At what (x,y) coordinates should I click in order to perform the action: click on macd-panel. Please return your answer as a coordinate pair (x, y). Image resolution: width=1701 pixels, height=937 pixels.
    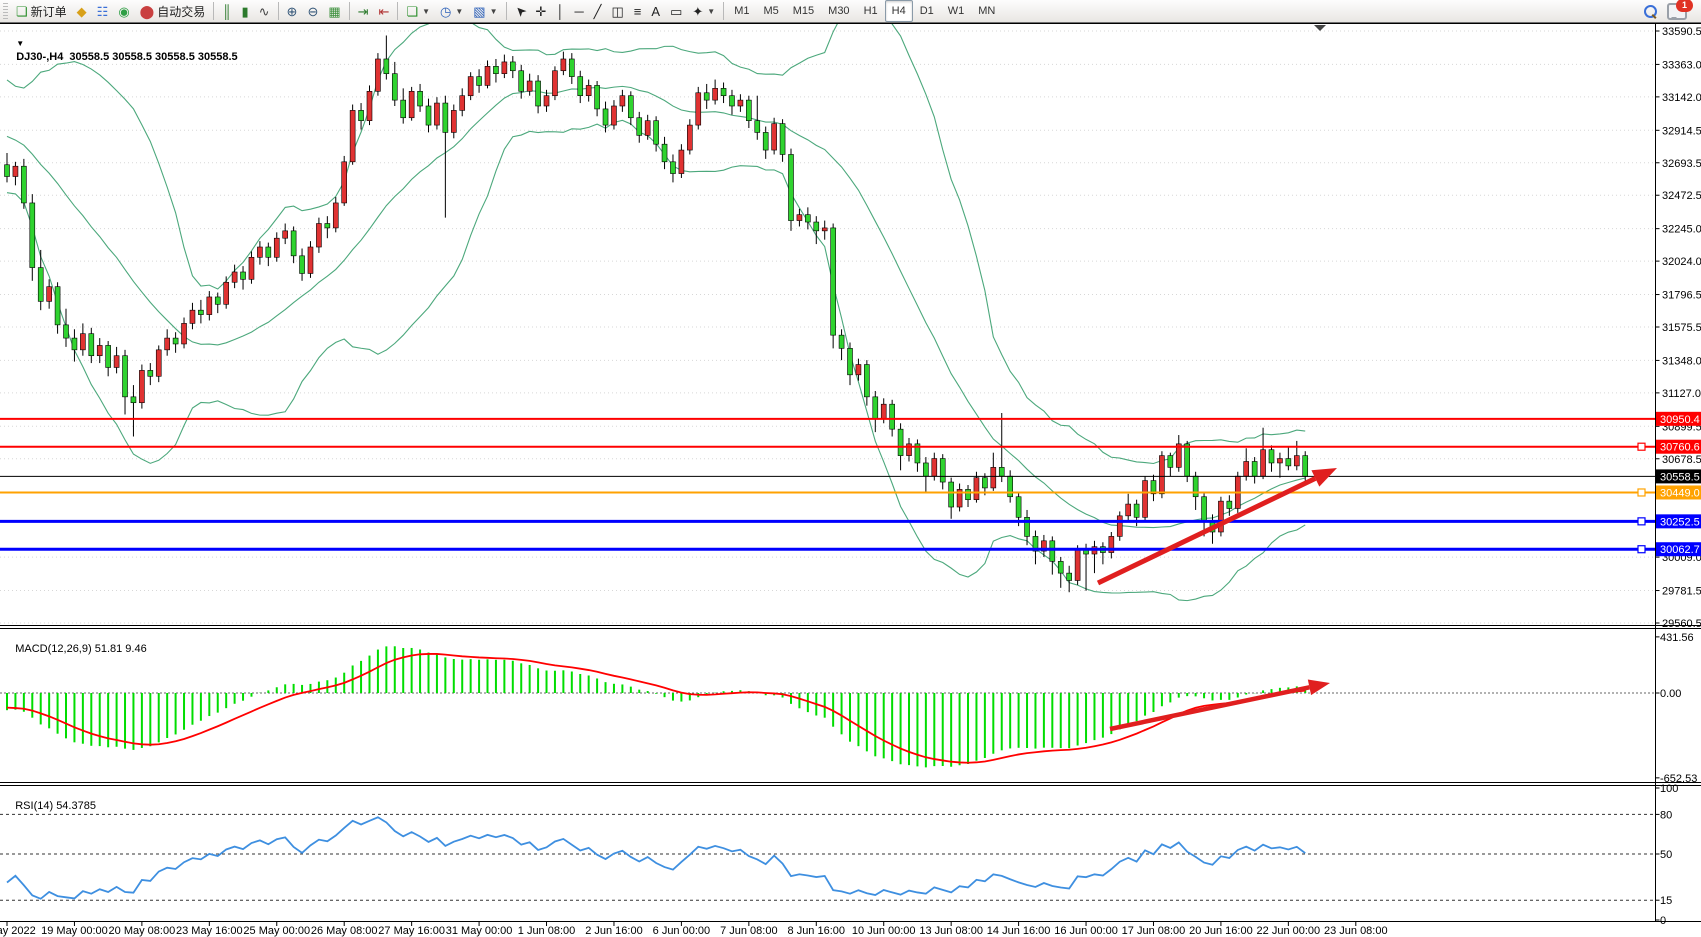
    Looking at the image, I should click on (827, 707).